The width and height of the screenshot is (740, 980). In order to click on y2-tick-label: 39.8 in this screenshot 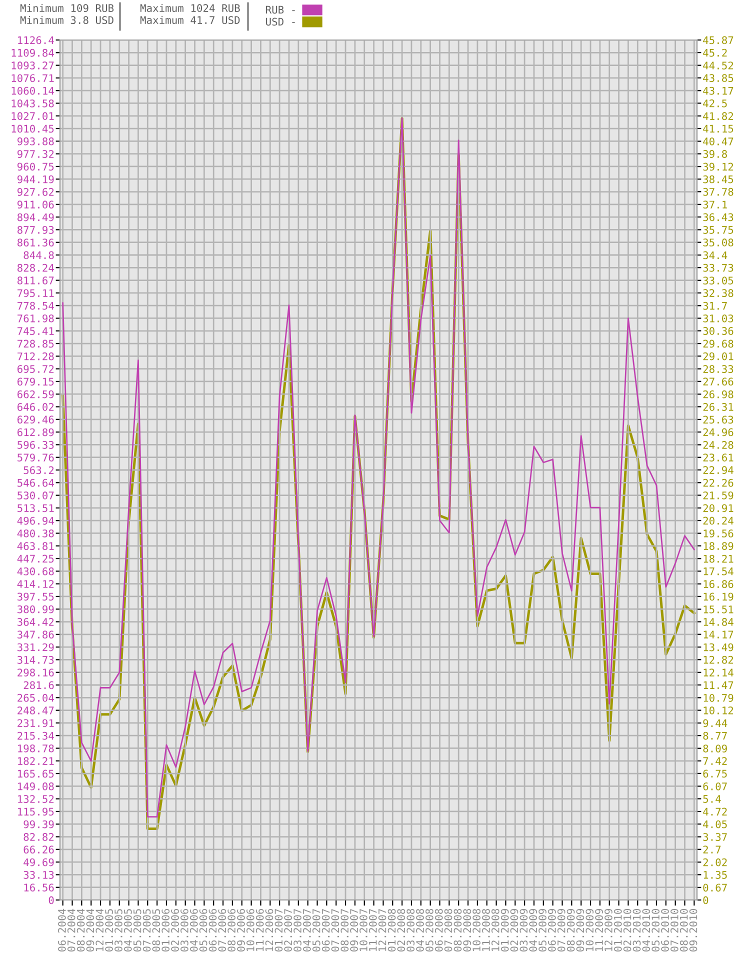, I will do `click(715, 154)`.